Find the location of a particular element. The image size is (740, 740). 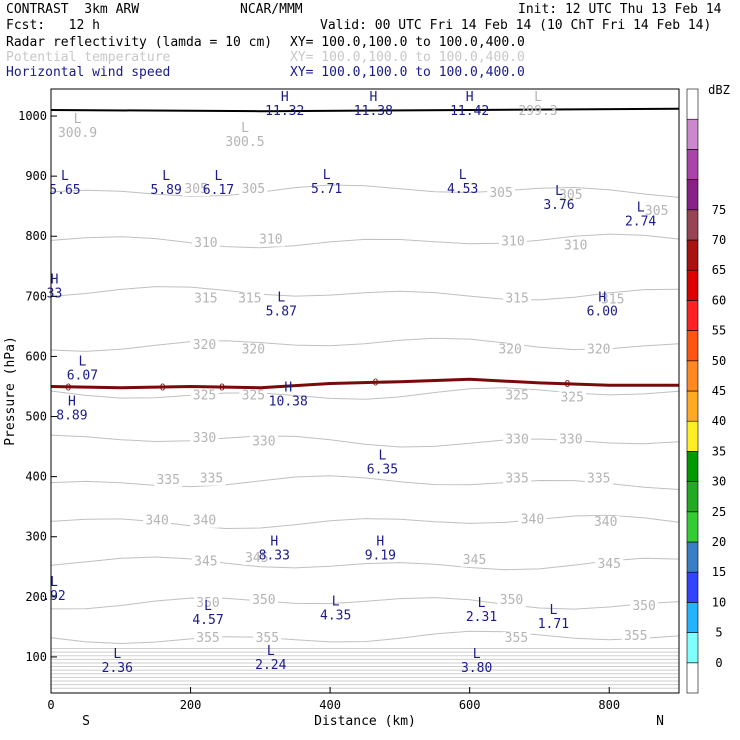

field-theta-name: Potential temperature is located at coordinates (88, 57).